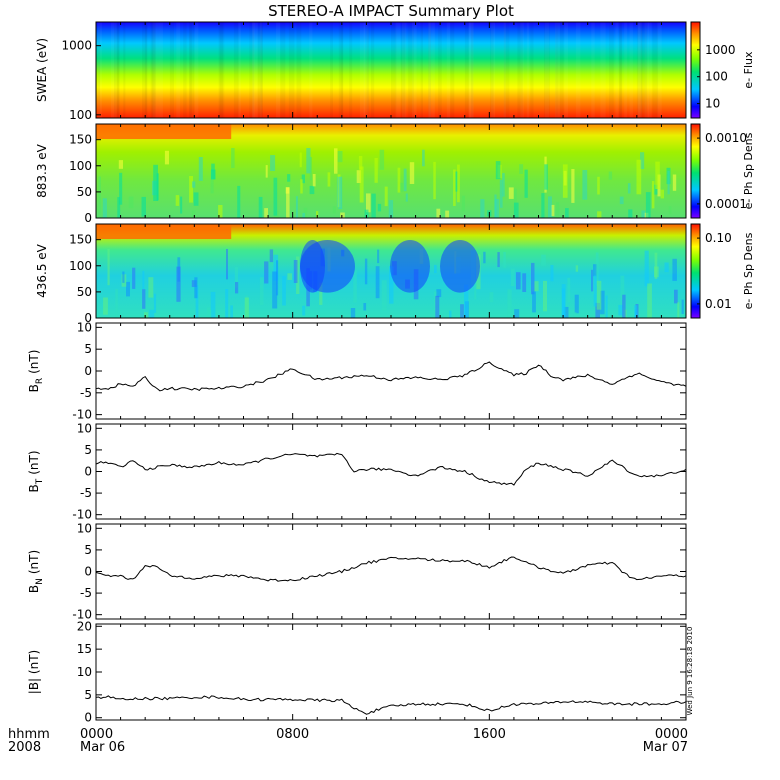 This screenshot has width=780, height=780. Describe the element at coordinates (36, 571) in the screenshot. I see `y-axis-label: BN (nT)` at that location.